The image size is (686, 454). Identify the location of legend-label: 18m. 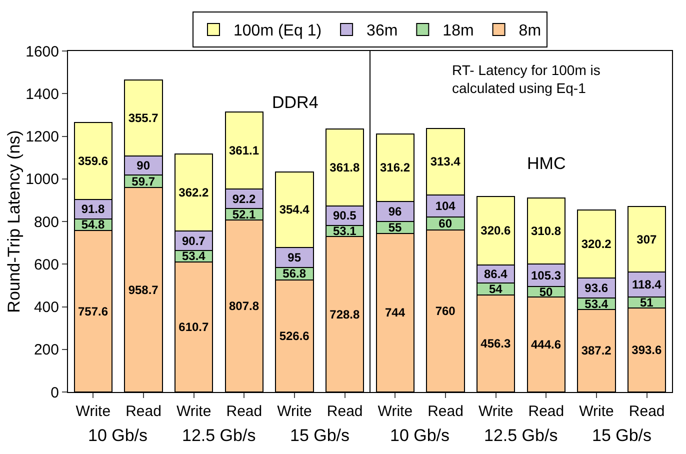
(458, 31).